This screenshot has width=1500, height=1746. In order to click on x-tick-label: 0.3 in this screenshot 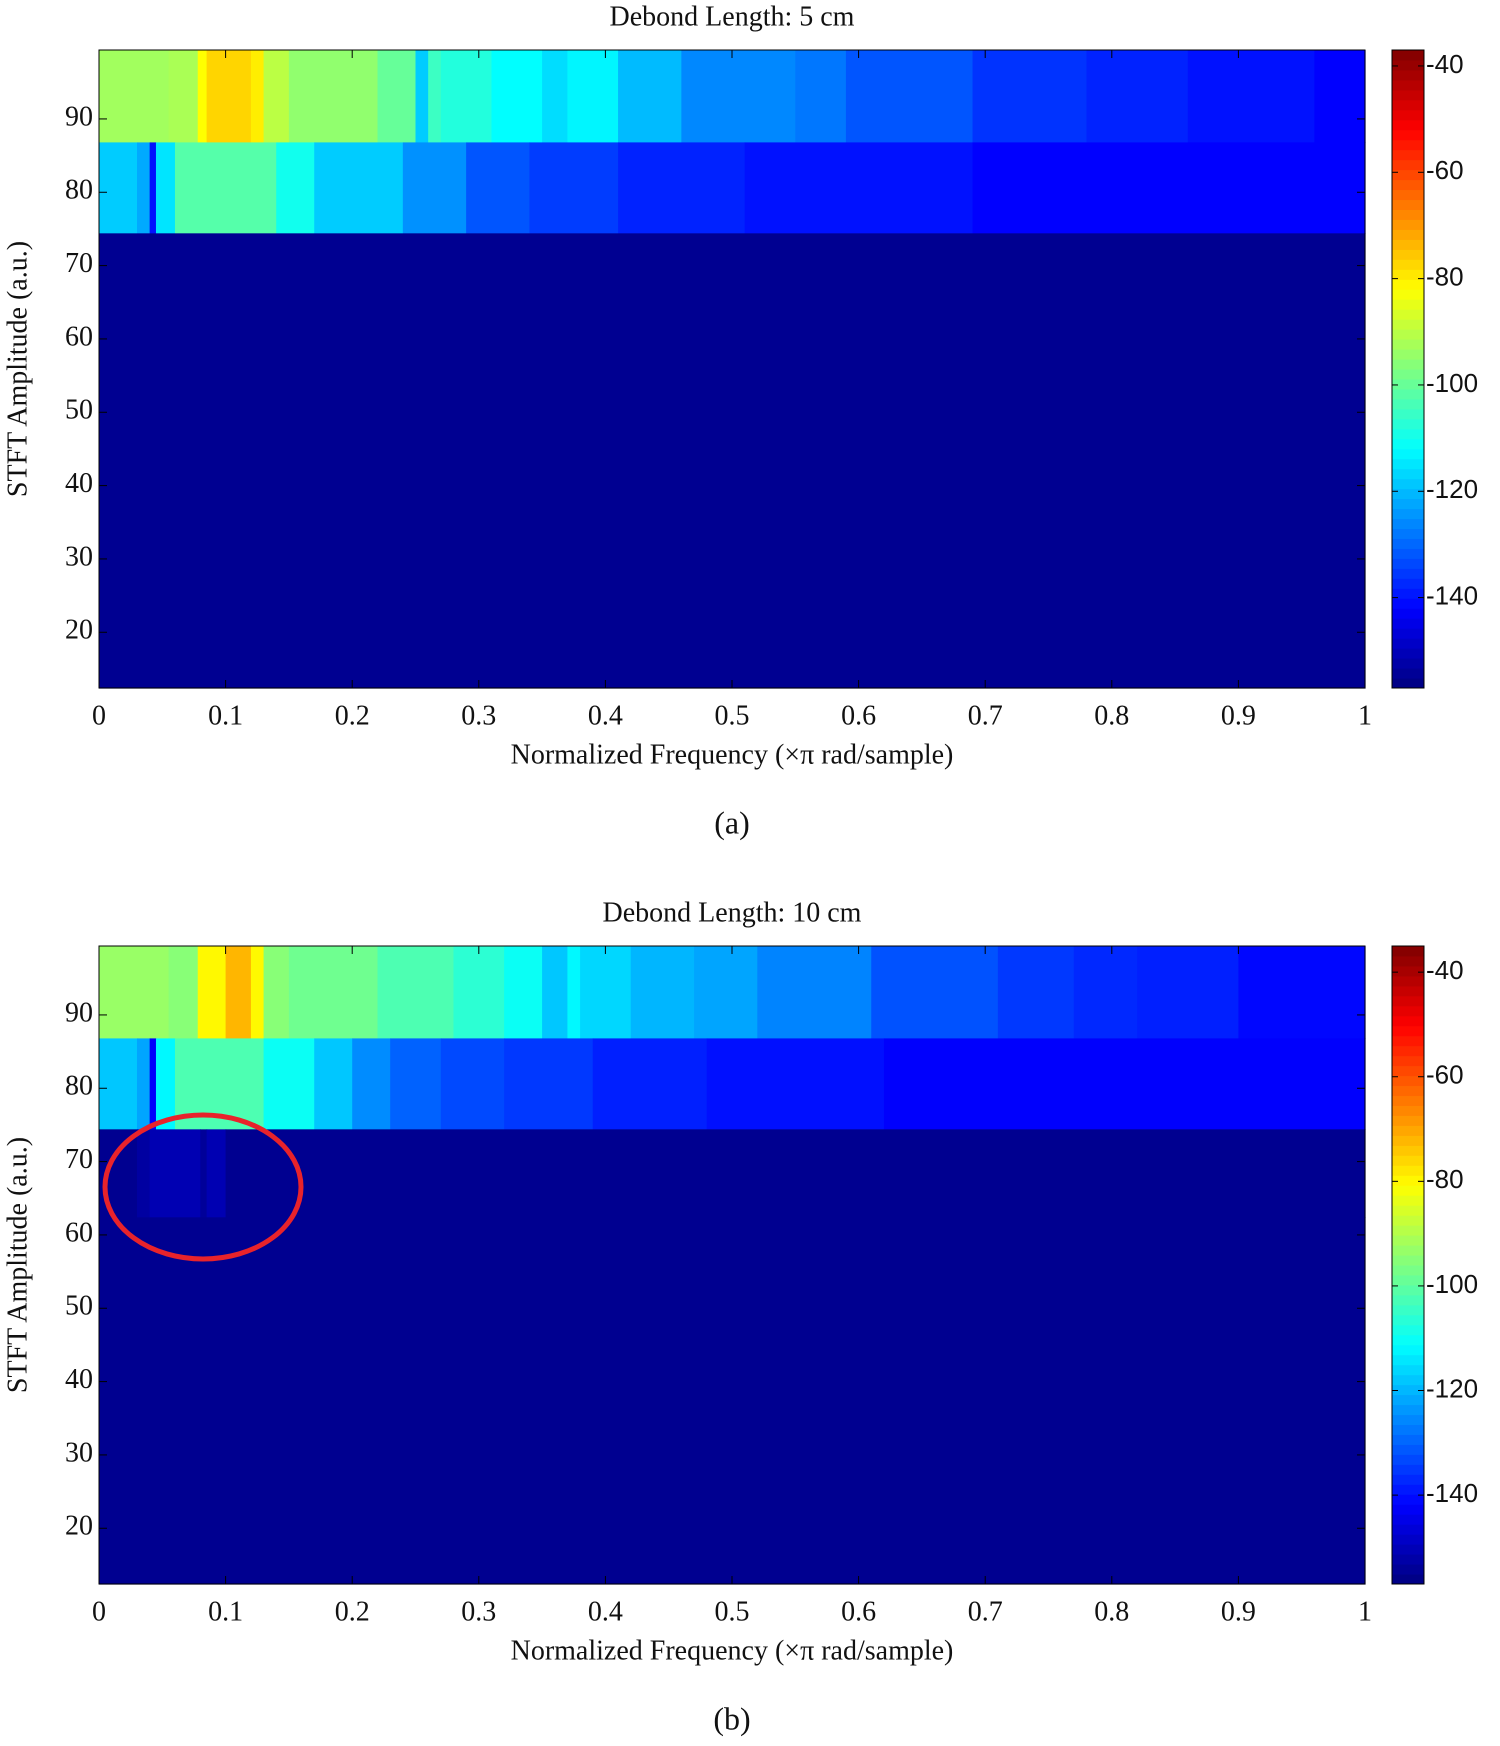, I will do `click(478, 715)`.